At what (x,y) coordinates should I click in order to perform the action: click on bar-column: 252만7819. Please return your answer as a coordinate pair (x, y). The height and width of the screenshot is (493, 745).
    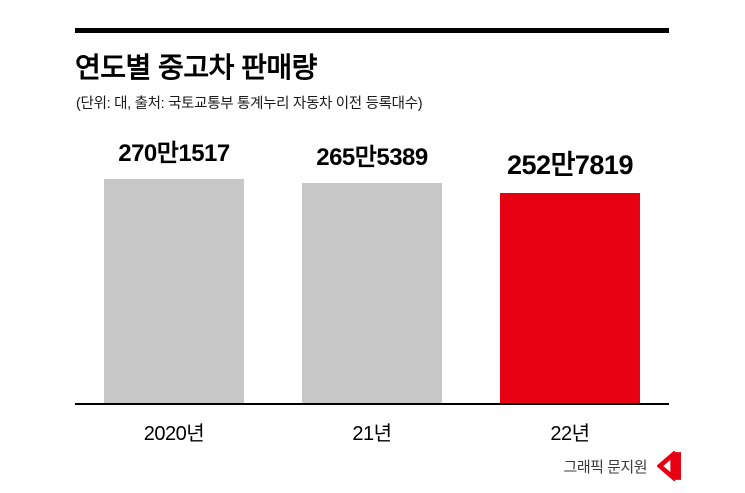
    Looking at the image, I should click on (570, 273).